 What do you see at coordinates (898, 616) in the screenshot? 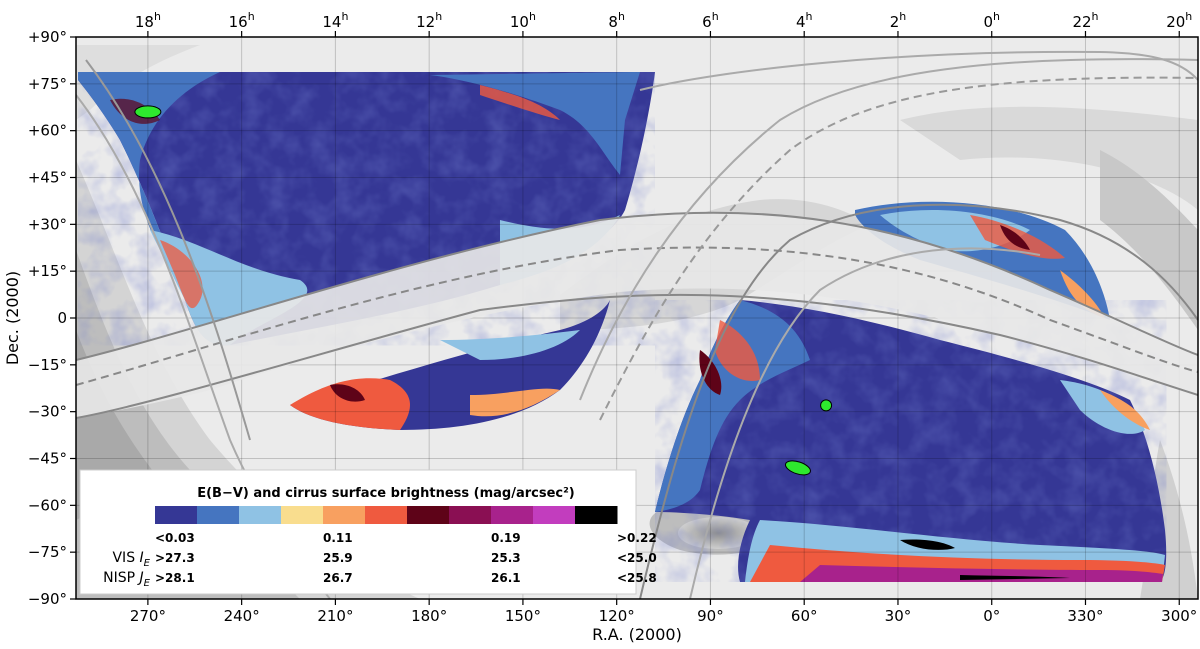
I see `x-tick-label: 30°` at bounding box center [898, 616].